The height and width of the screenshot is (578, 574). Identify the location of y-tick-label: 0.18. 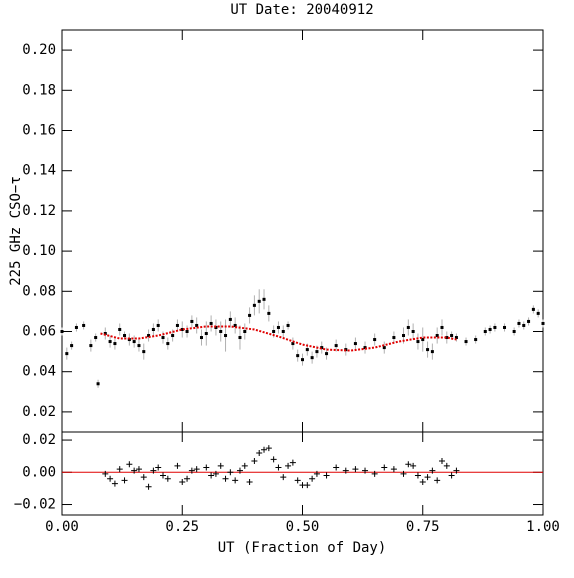
(39, 90).